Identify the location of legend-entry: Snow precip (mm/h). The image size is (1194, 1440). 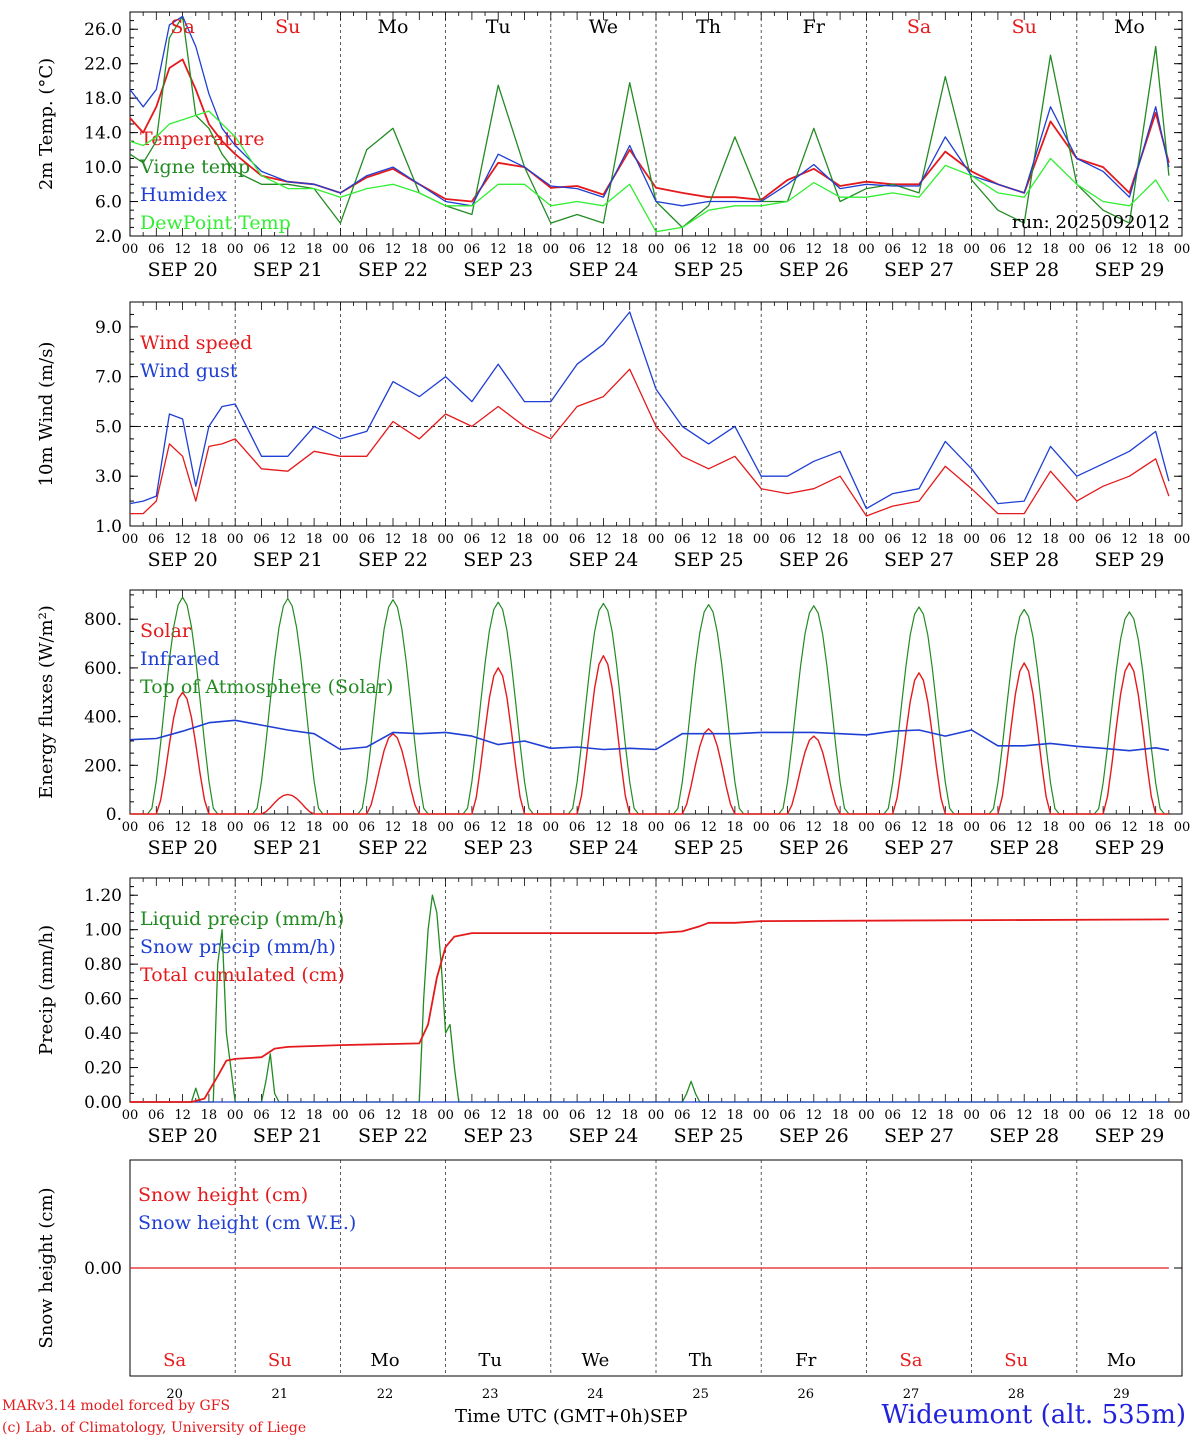
(238, 947).